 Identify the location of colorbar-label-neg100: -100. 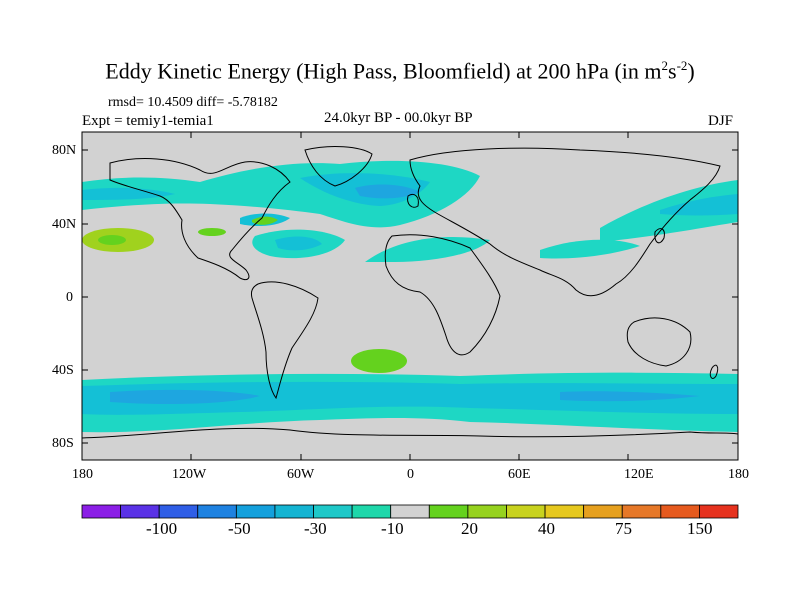
(162, 528).